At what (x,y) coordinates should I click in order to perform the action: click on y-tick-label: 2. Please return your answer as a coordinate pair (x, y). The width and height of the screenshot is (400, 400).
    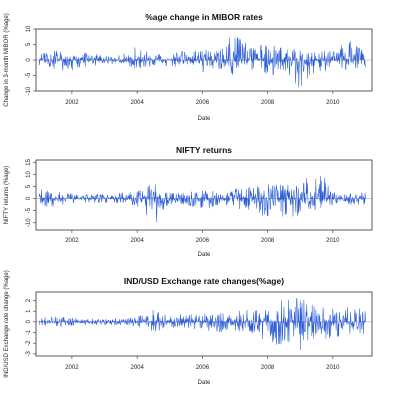
    Looking at the image, I should click on (29, 300).